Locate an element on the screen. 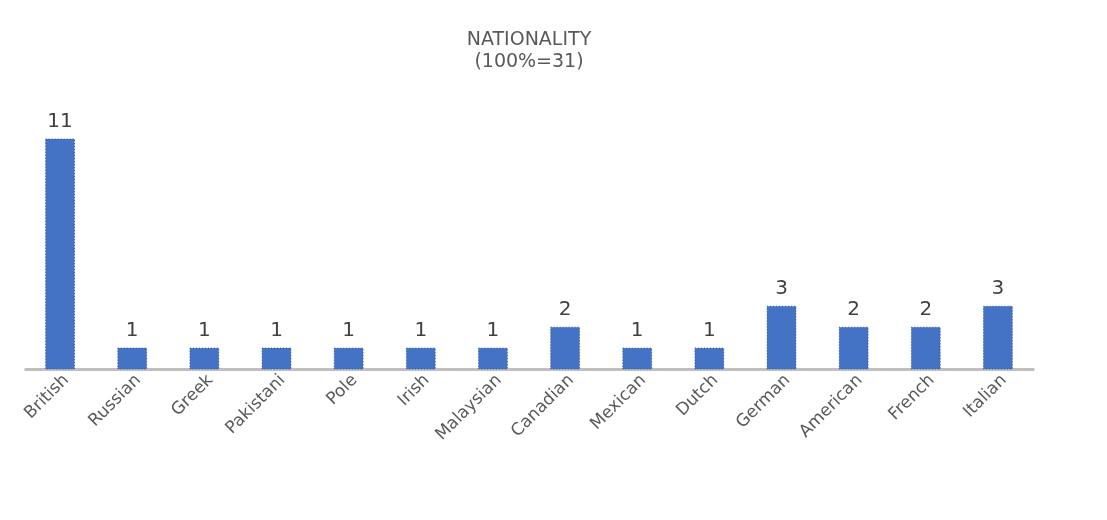 This screenshot has width=1107, height=520. x-tick-label: Pole is located at coordinates (341, 389).